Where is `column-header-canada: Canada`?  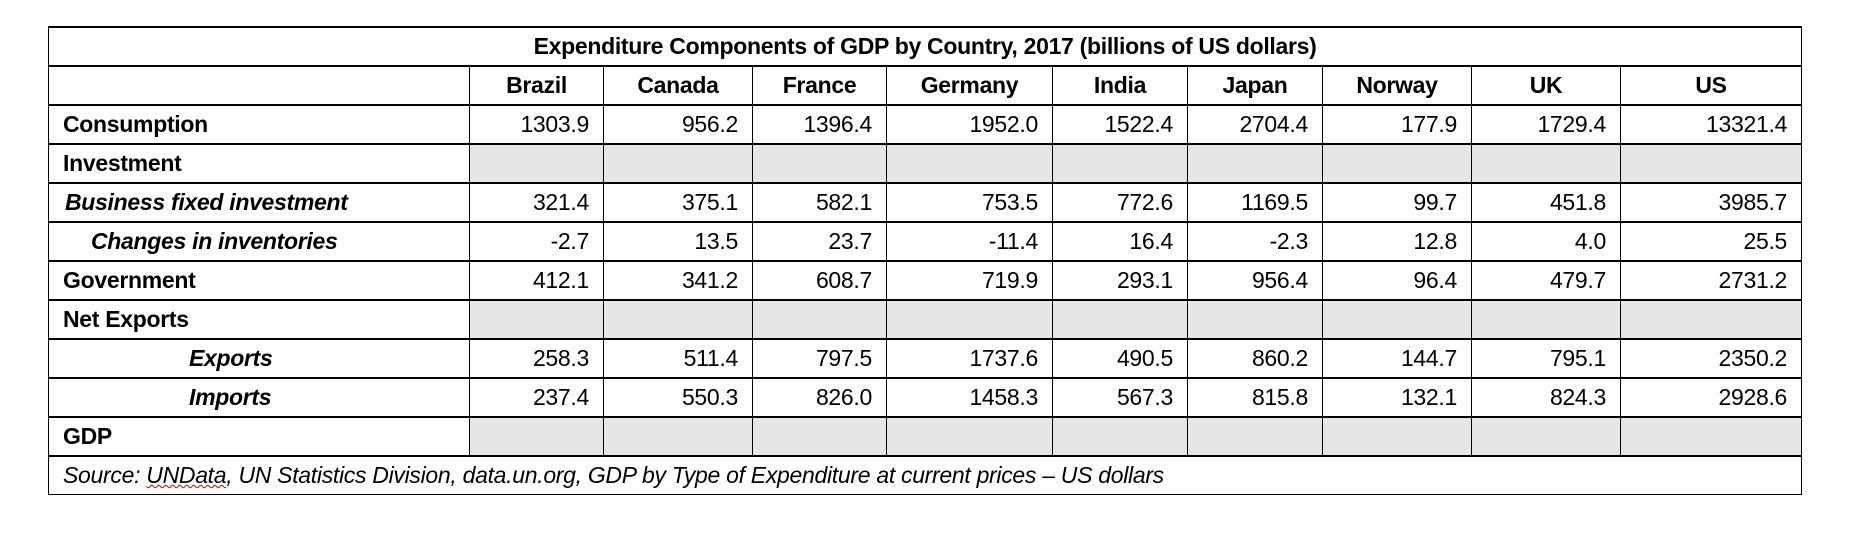
column-header-canada: Canada is located at coordinates (678, 85).